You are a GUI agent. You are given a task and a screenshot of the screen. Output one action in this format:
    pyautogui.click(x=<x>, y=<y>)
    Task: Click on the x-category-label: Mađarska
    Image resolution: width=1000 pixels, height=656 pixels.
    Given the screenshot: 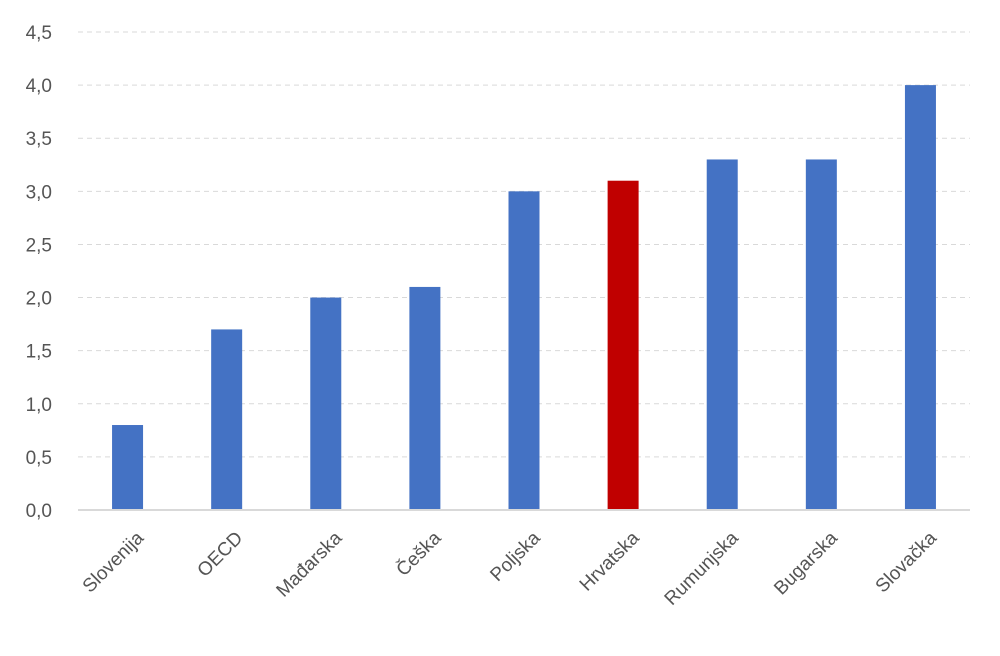 What is the action you would take?
    pyautogui.click(x=310, y=564)
    